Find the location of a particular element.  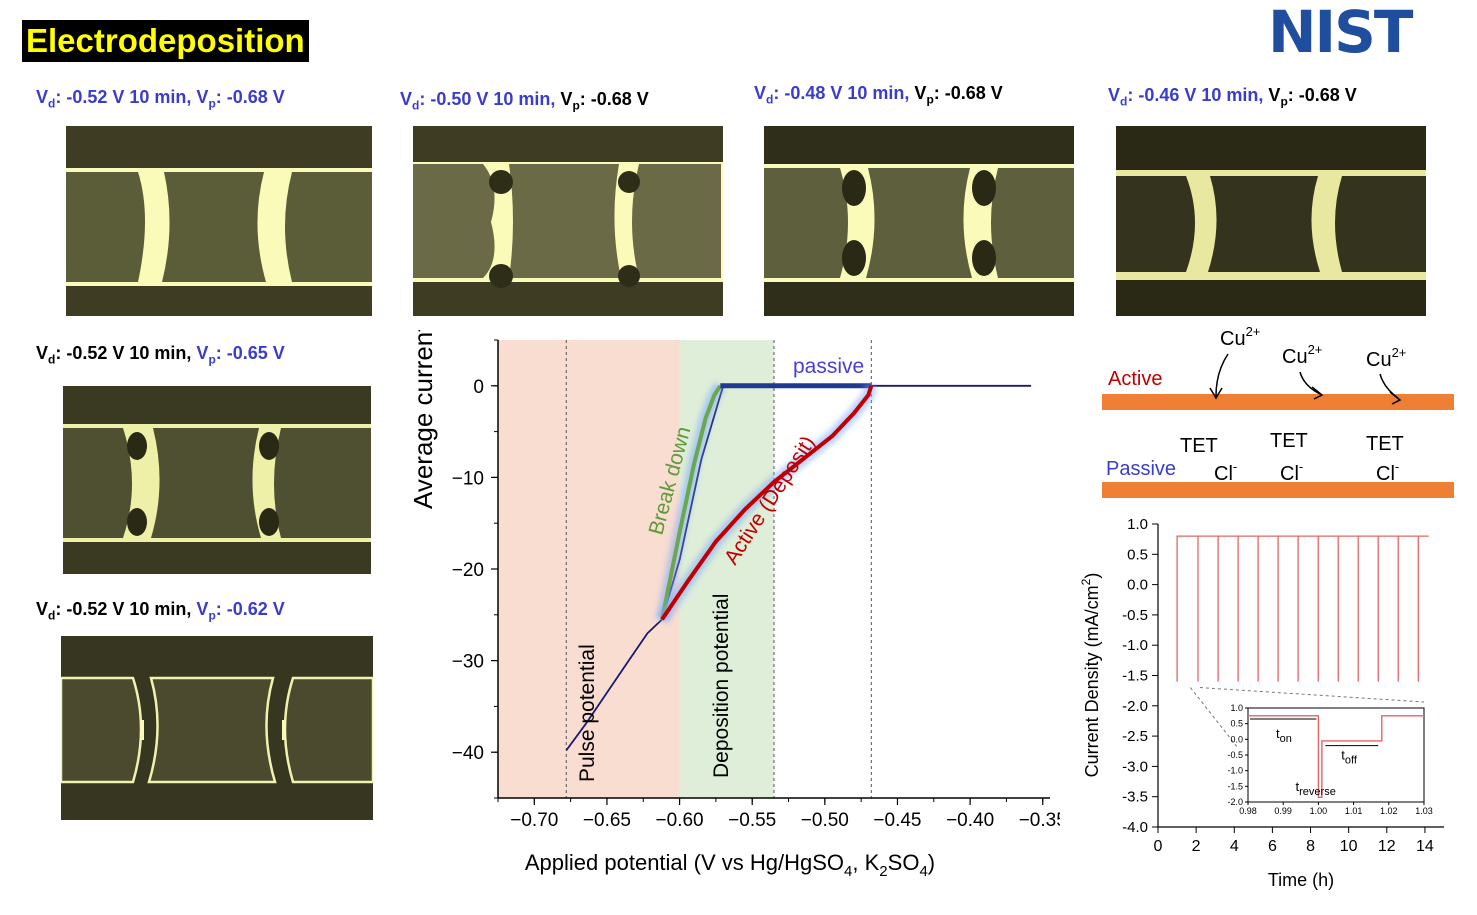

cl-ion-3: Cl- is located at coordinates (1387, 472).